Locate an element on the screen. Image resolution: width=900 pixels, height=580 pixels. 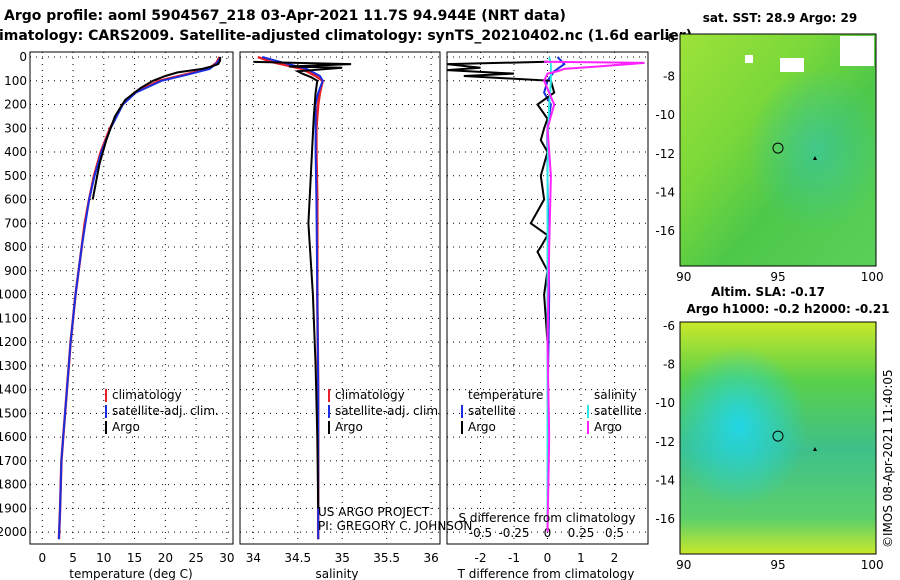
temperature-axis-label: temperature (deg C) is located at coordinates (130, 573).